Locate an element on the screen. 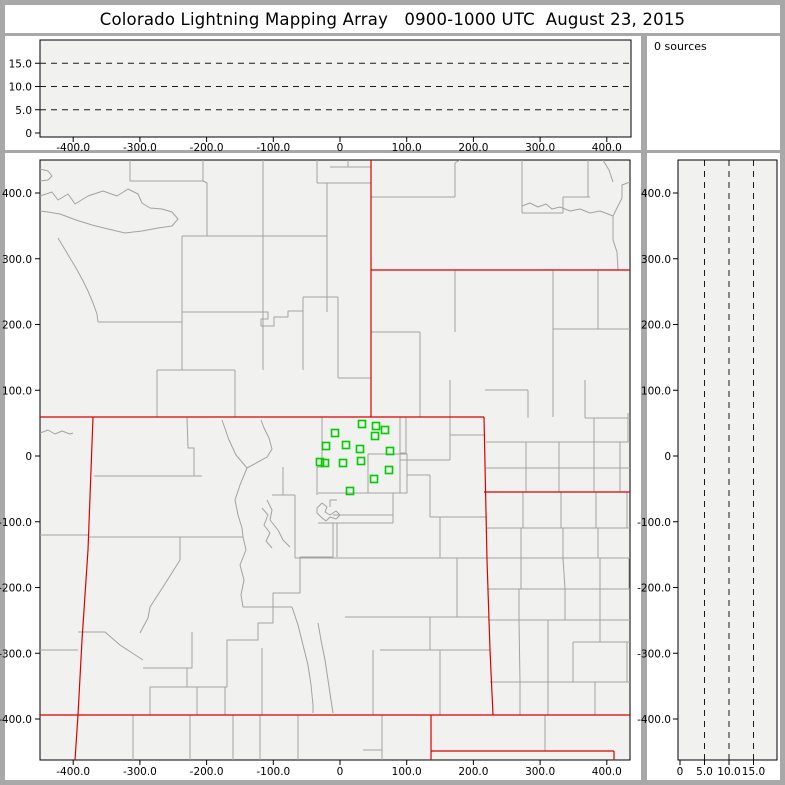 The image size is (785, 785). source-count-label: 0 sources is located at coordinates (680, 46).